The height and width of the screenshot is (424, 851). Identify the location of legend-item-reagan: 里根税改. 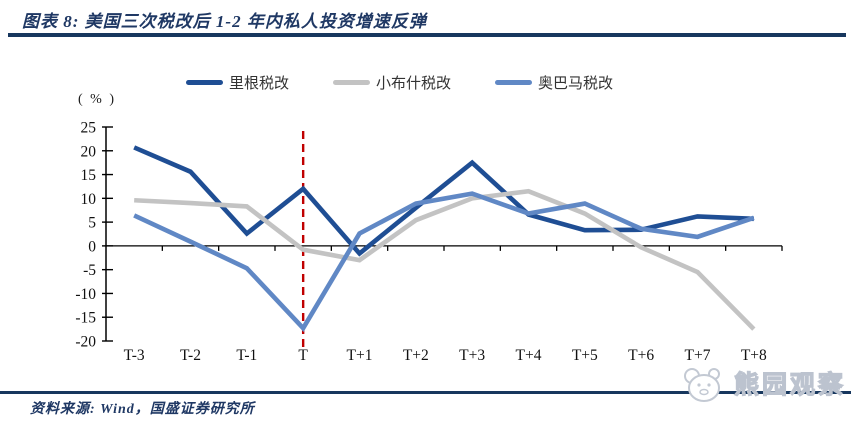
(237, 82).